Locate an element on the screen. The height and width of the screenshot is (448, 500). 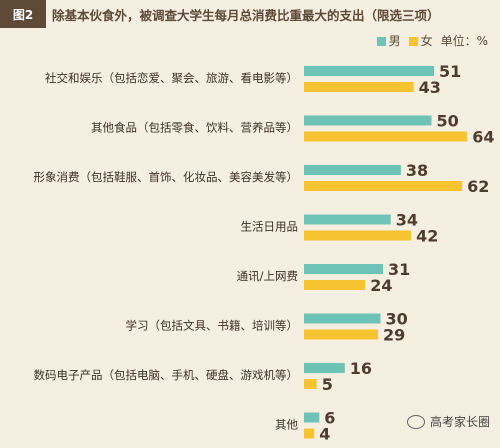
value-label: 16 is located at coordinates (361, 368).